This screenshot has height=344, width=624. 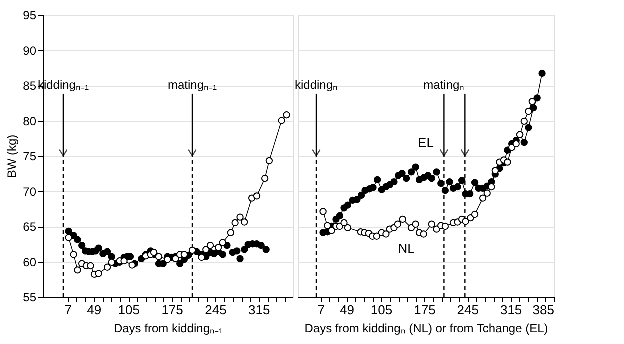 I want to click on annotation: EL, so click(x=426, y=142).